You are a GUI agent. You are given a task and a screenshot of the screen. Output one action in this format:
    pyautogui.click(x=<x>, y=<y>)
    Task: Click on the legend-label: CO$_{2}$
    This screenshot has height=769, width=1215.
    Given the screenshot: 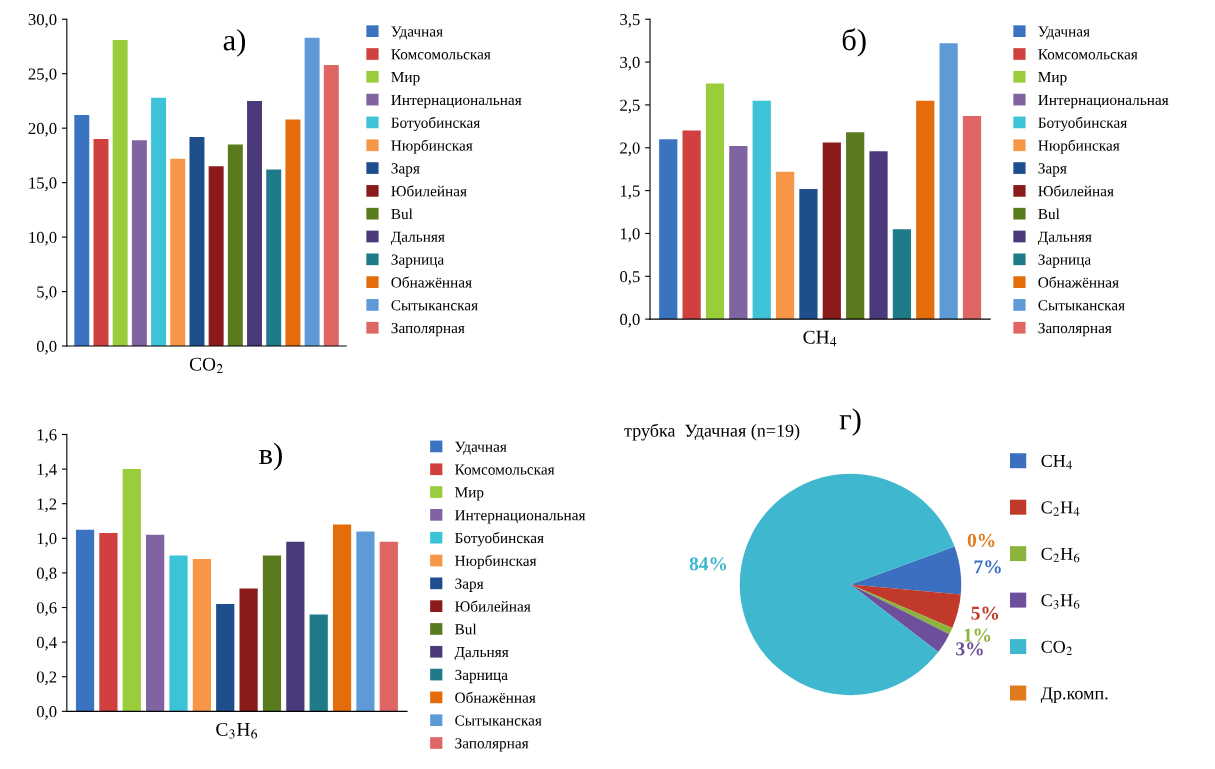 What is the action you would take?
    pyautogui.click(x=1057, y=648)
    